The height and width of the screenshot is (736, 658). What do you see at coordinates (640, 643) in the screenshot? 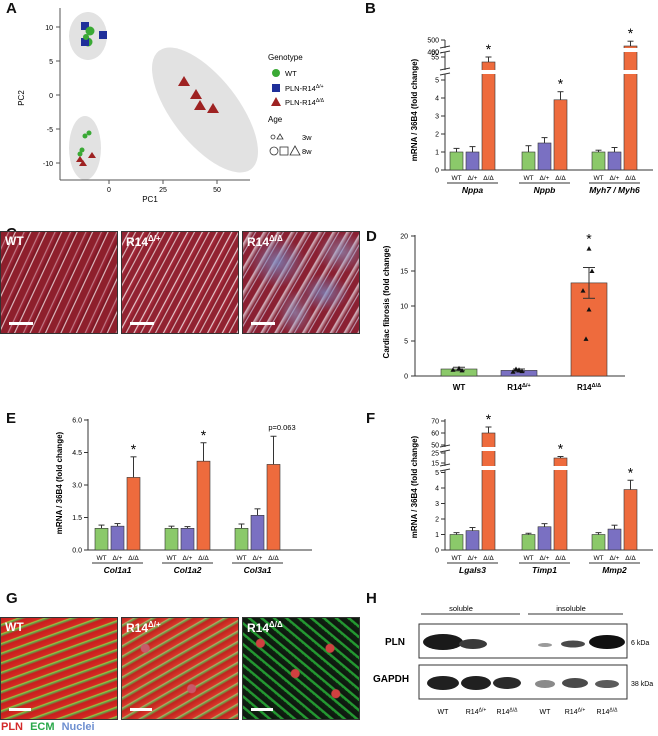
I see `size-pln: 6 kDa` at bounding box center [640, 643].